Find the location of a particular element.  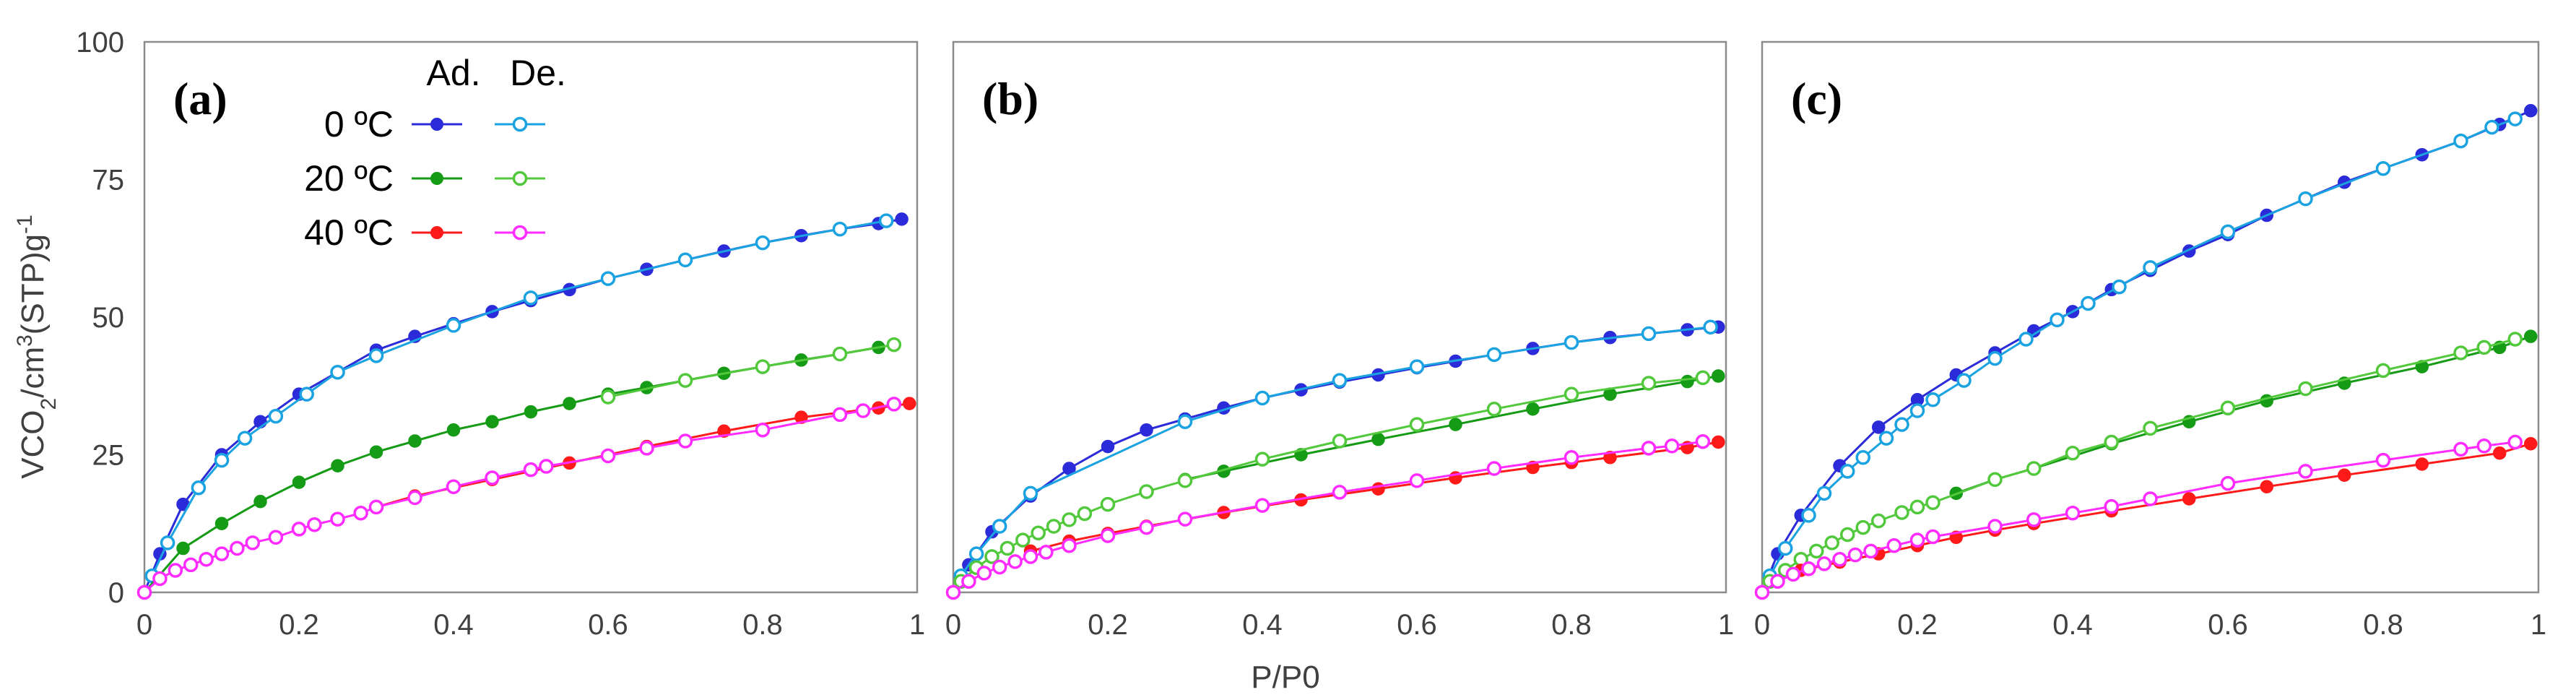

legend-rows: 0 ºC 20 ºC 40 ºC is located at coordinates (424, 178).